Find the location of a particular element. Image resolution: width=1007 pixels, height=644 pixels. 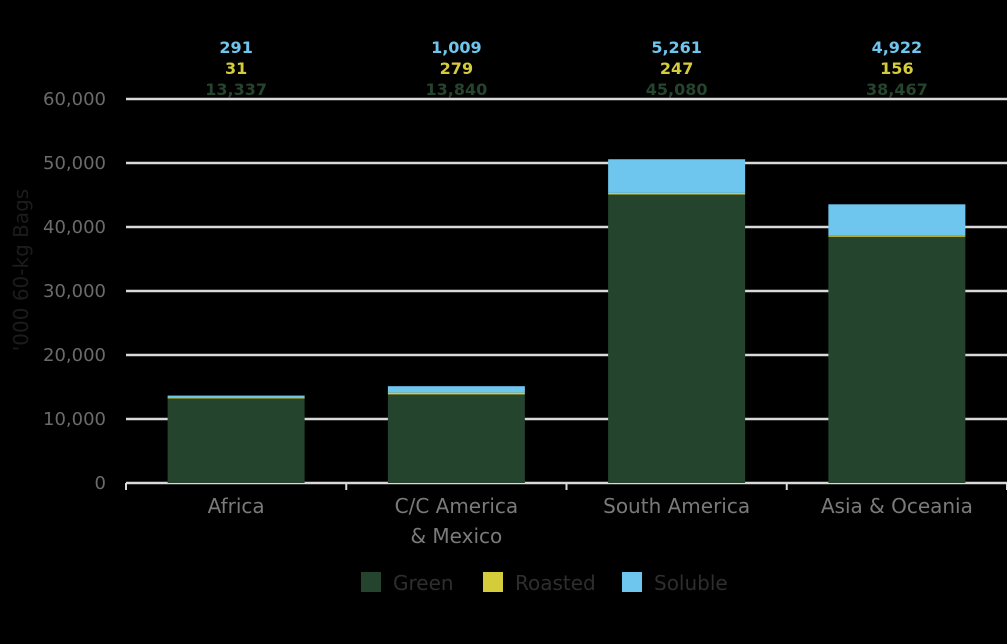

data-label-soluble: 4,922 is located at coordinates (897, 47).